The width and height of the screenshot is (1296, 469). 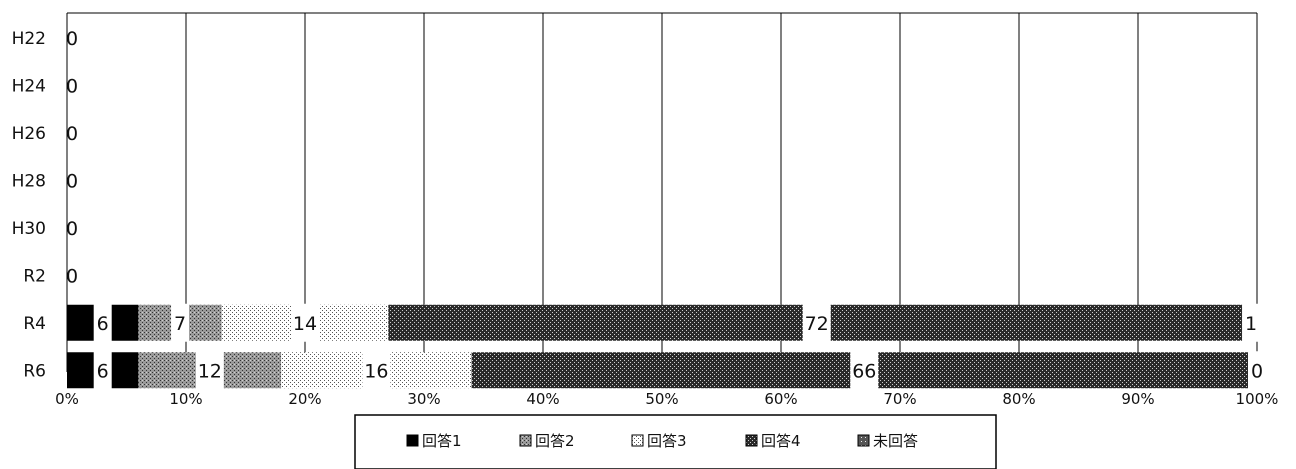 What do you see at coordinates (29, 181) in the screenshot?
I see `category-label: H28` at bounding box center [29, 181].